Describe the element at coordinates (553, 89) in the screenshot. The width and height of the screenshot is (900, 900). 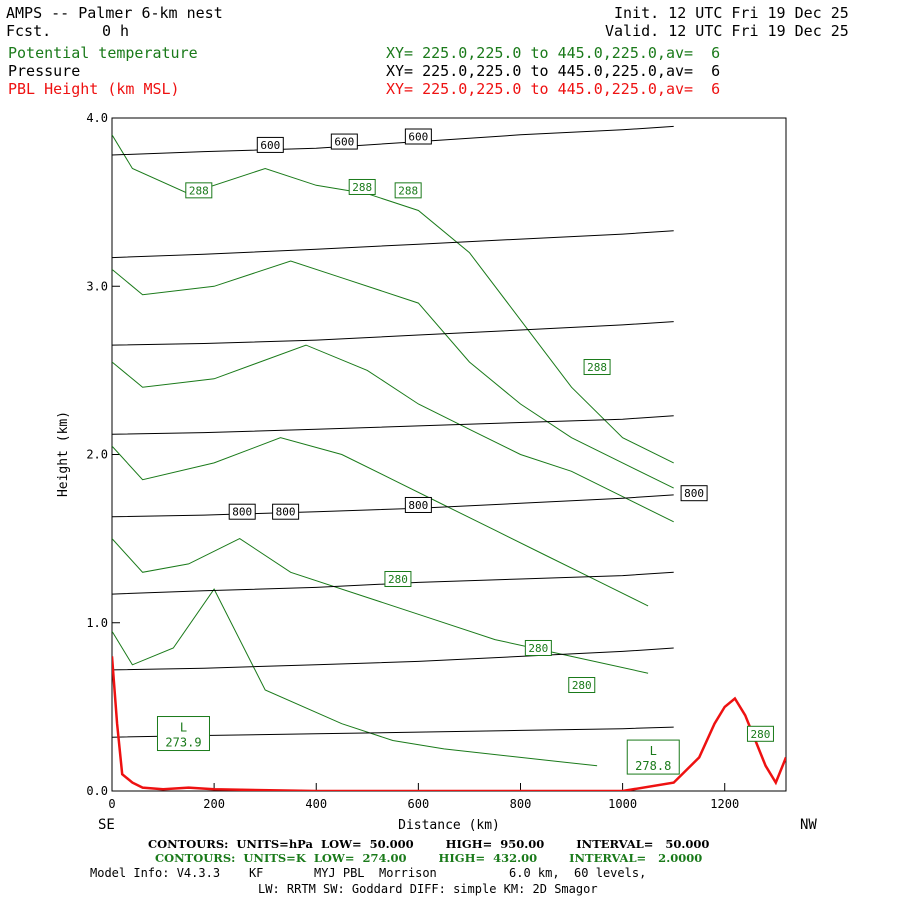
I see `field-pbl-xy: XY= 225.0,225.0 to 445.0,225.0,av= 6` at that location.